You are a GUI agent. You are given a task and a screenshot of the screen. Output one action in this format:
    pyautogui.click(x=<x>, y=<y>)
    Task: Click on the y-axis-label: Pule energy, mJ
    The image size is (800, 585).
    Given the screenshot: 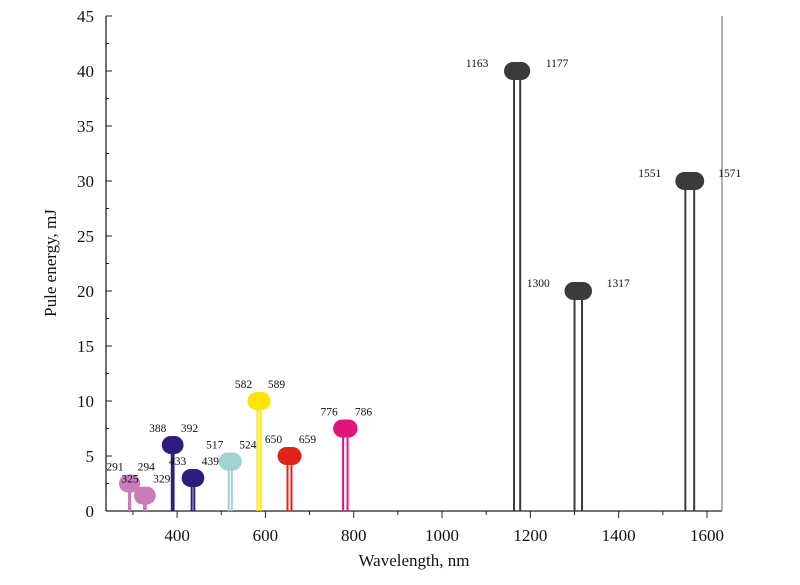 What is the action you would take?
    pyautogui.click(x=50, y=263)
    